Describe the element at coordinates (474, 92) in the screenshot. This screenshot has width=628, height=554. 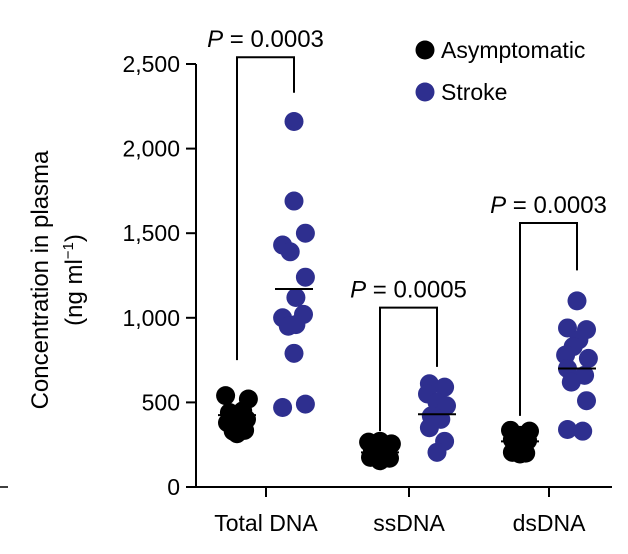
I see `legend-label-stroke: Stroke` at that location.